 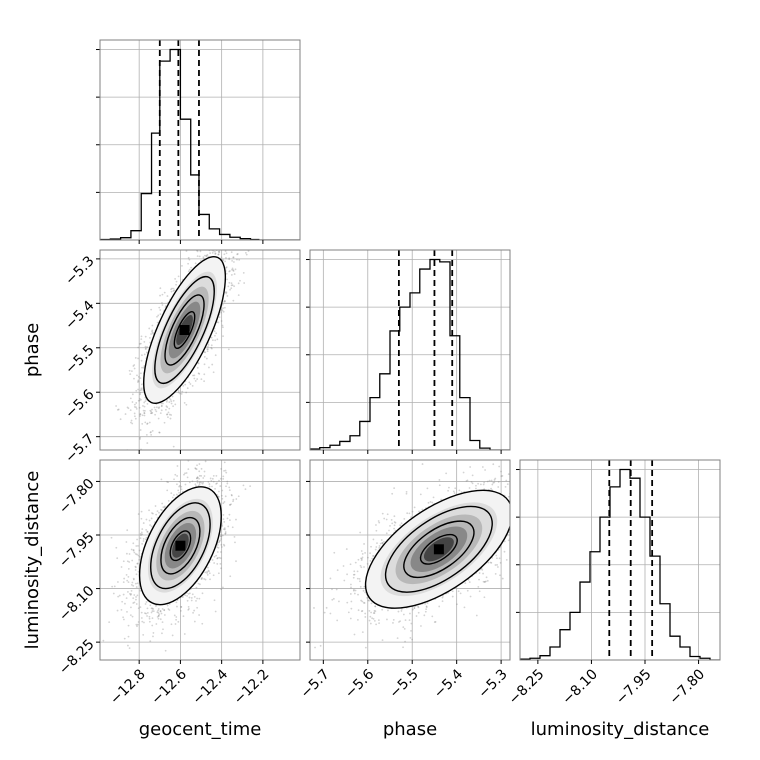 What do you see at coordinates (185, 330) in the screenshot?
I see `contour-line` at bounding box center [185, 330].